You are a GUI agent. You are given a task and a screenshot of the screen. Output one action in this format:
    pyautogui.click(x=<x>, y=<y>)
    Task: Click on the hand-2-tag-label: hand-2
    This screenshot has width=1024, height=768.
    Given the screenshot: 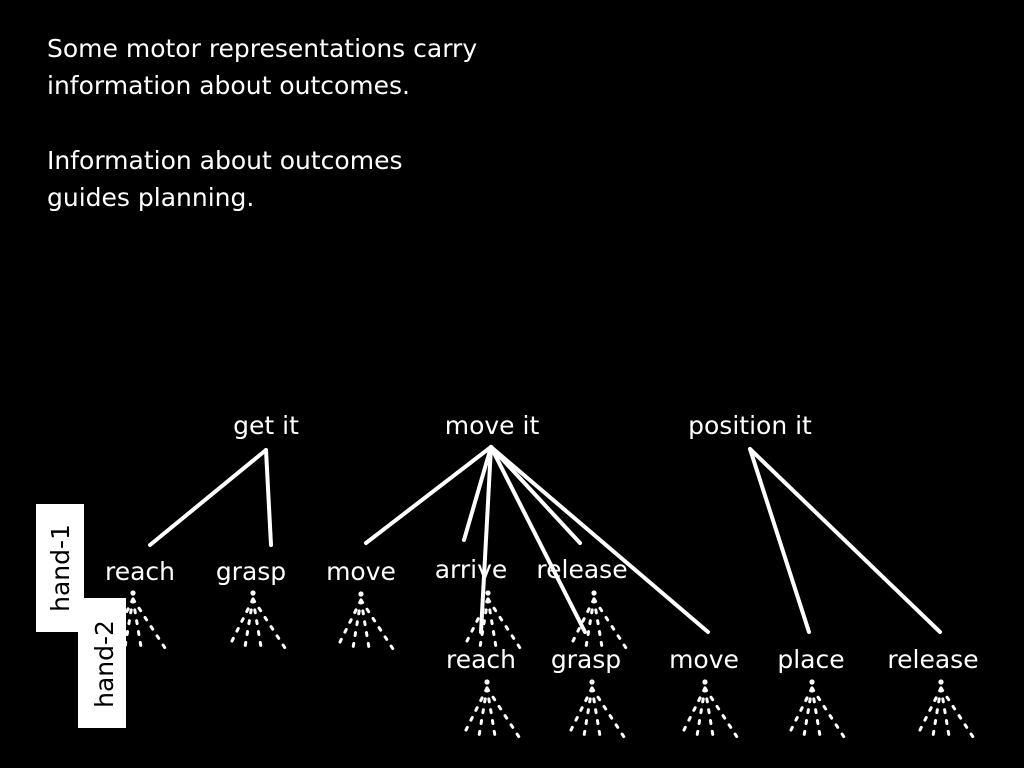 What is the action you would take?
    pyautogui.click(x=104, y=664)
    